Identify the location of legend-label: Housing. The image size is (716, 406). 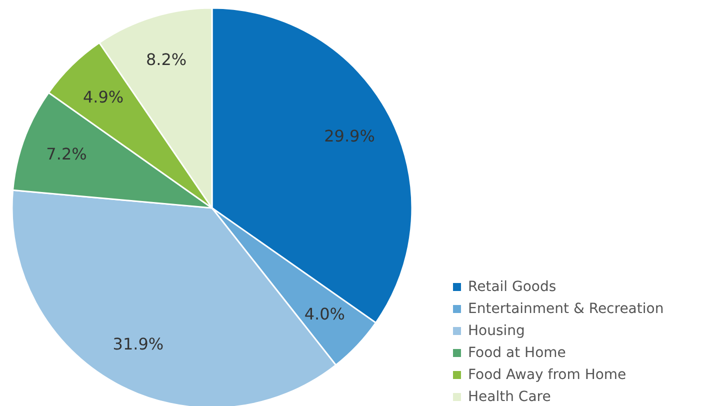
(496, 331).